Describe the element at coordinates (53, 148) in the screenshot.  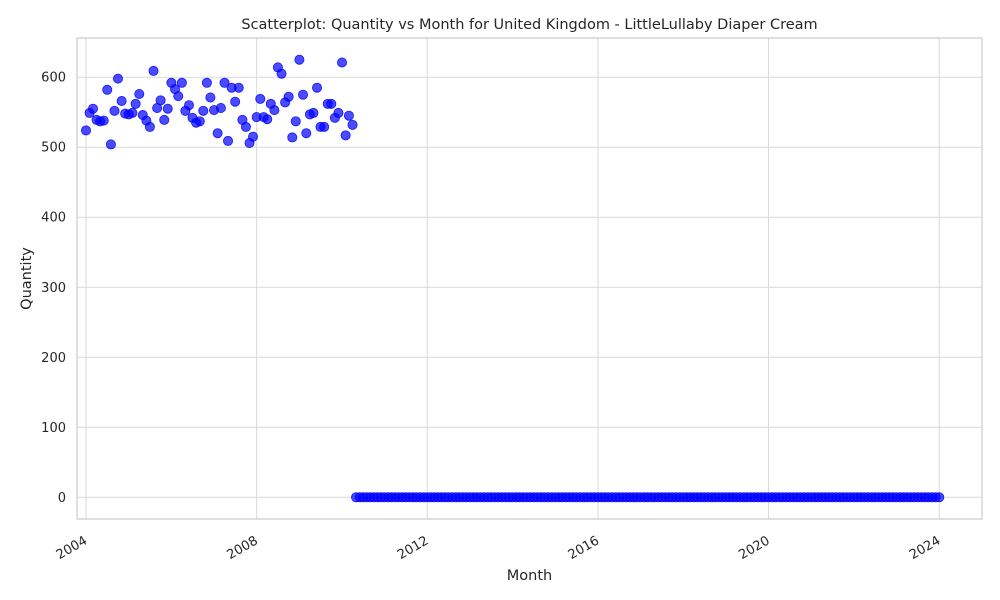
I see `y-tick-label: 500` at that location.